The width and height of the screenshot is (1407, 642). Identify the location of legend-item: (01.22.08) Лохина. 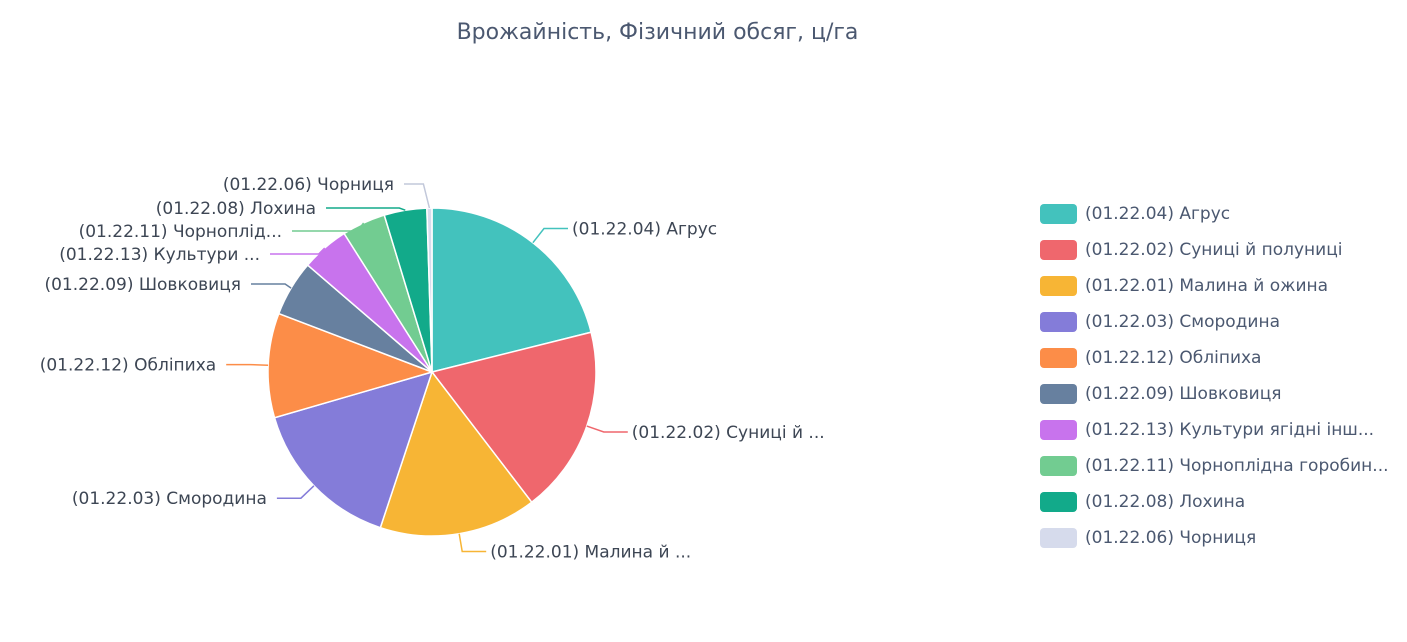
(1220, 502).